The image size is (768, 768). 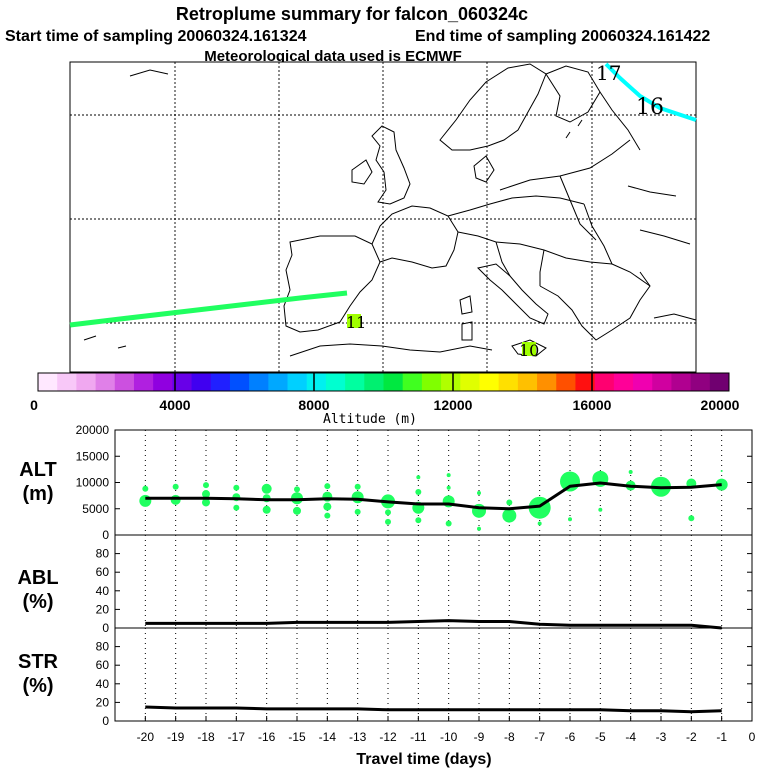 What do you see at coordinates (370, 419) in the screenshot?
I see `colorbar-axis-label: Altitude (m)` at bounding box center [370, 419].